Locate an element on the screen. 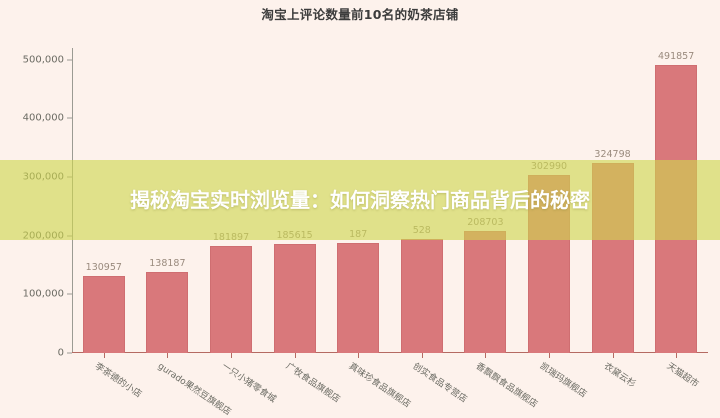  bar-slot: 324798 衣黛云杉 is located at coordinates (613, 219).